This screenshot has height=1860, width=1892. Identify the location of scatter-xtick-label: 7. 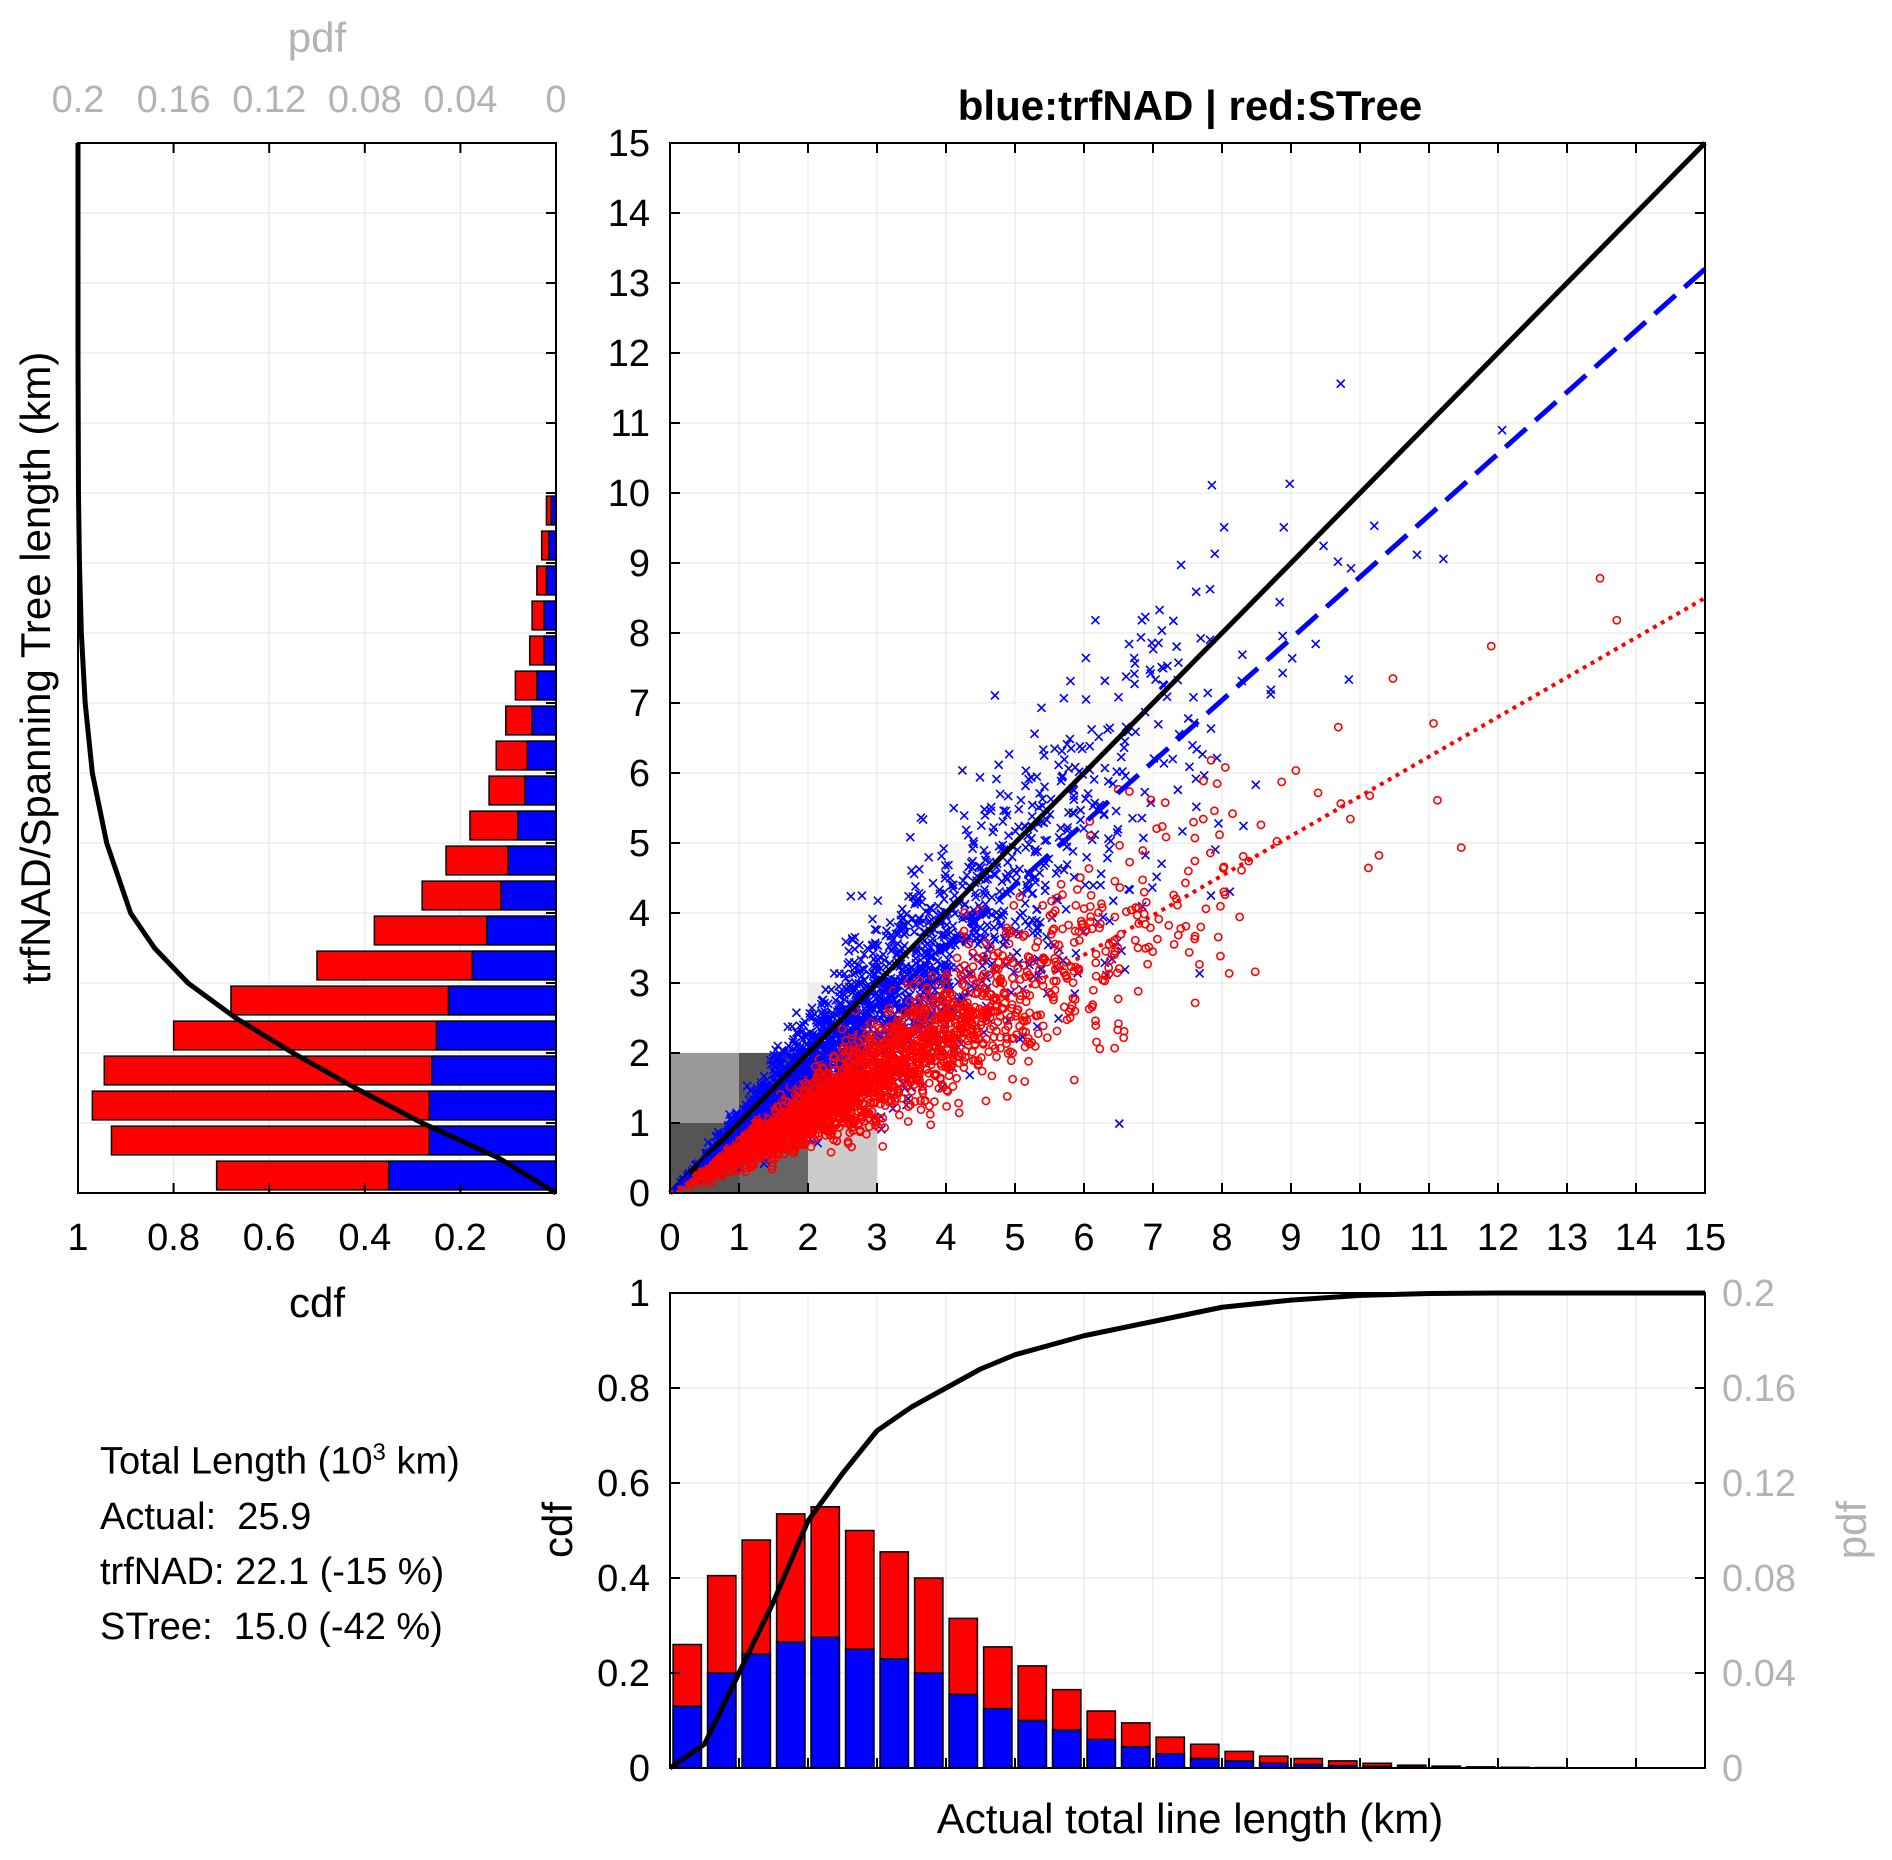
(1152, 1238).